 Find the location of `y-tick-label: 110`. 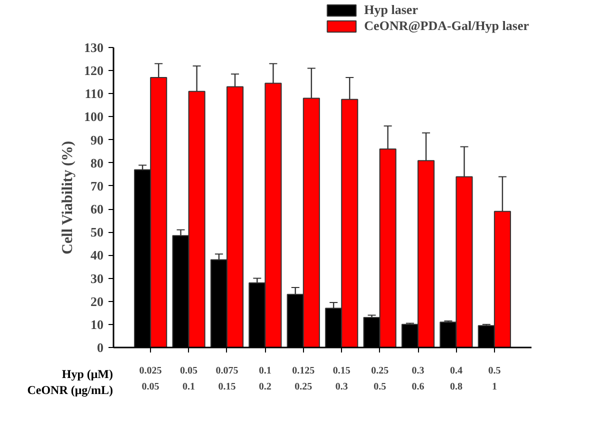

y-tick-label: 110 is located at coordinates (94, 94).